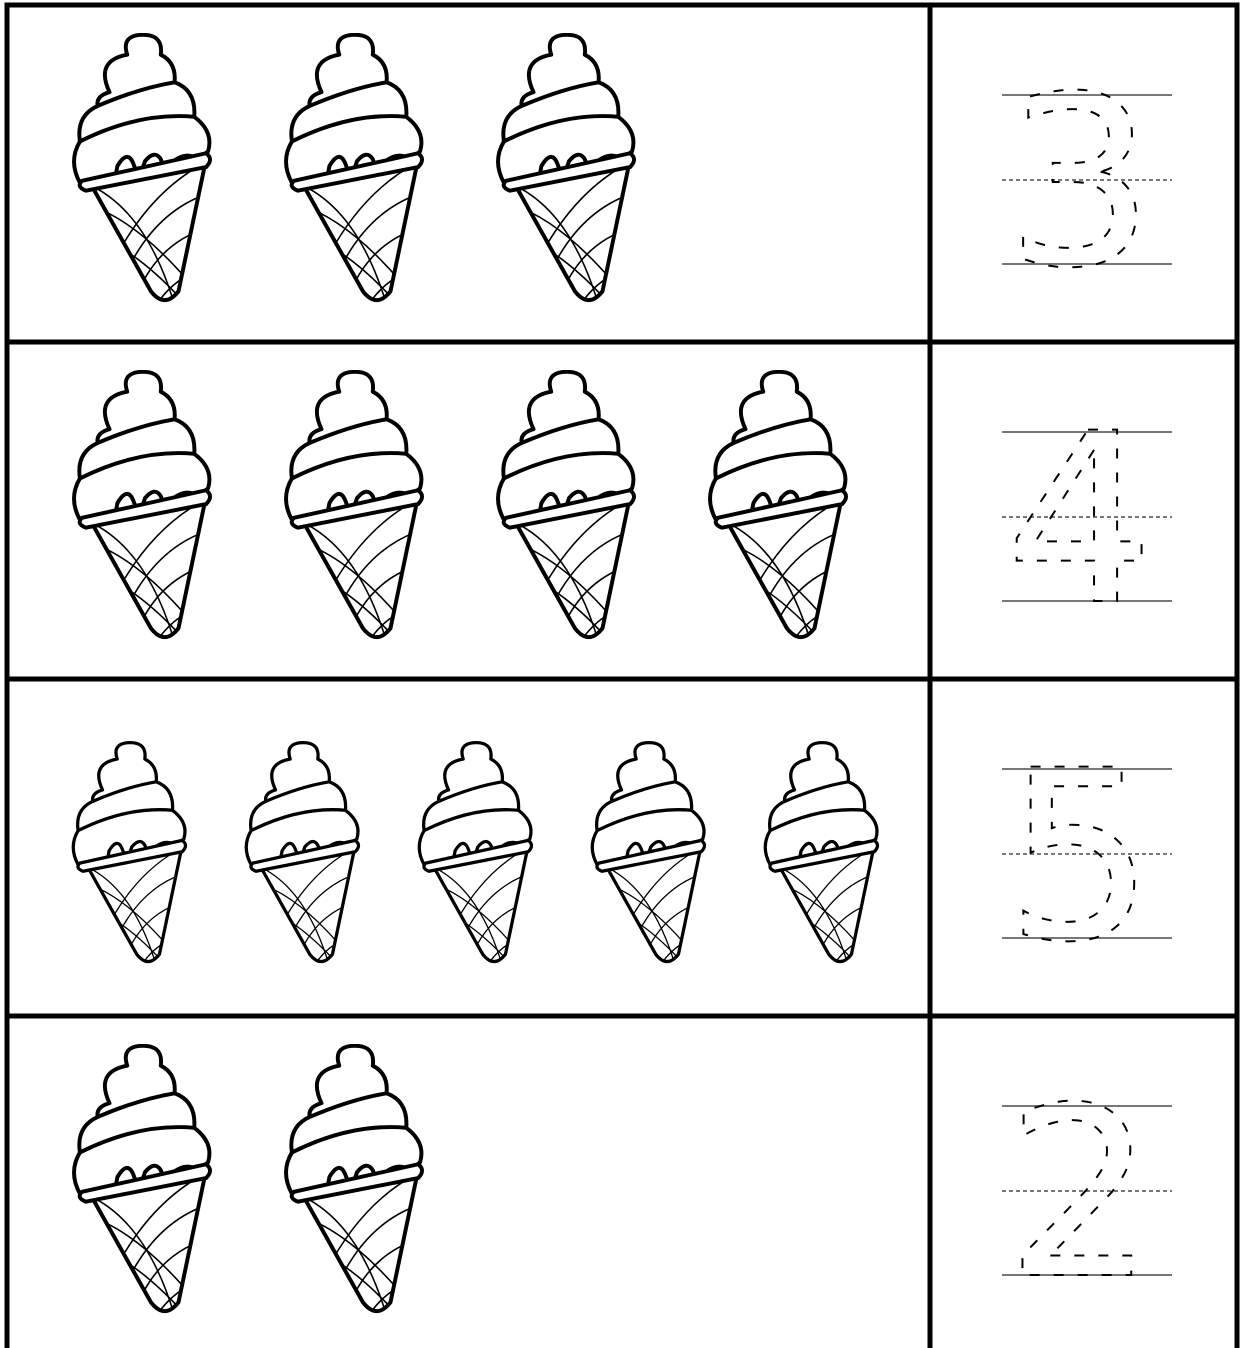 This screenshot has height=1348, width=1240. I want to click on trace-digit: 5, so click(1080, 857).